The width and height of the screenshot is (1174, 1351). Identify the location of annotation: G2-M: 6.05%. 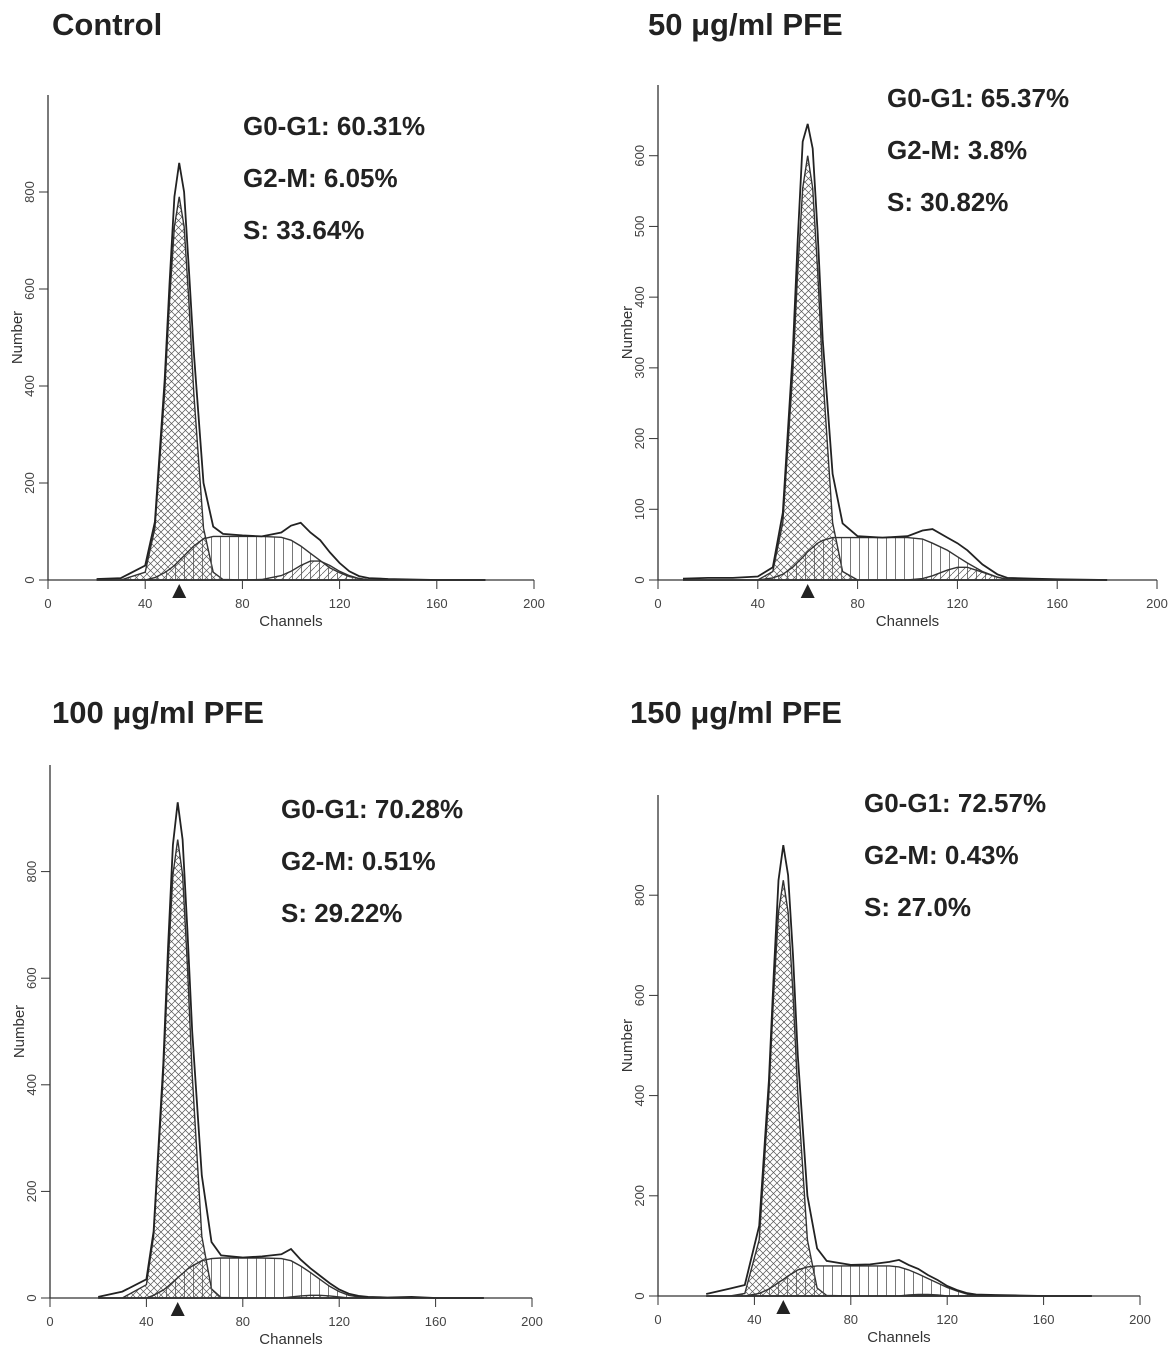
(320, 178).